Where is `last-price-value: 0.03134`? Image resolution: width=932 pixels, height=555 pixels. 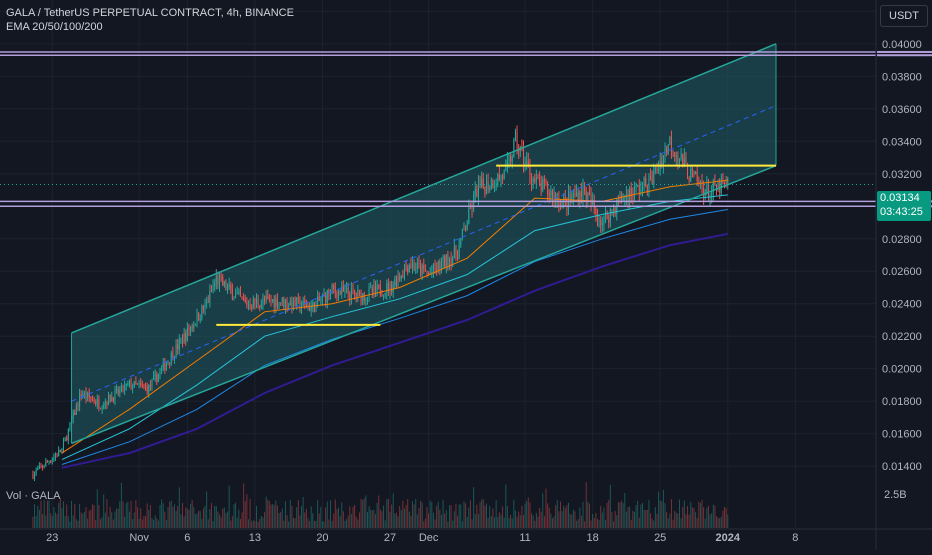 last-price-value: 0.03134 is located at coordinates (900, 198).